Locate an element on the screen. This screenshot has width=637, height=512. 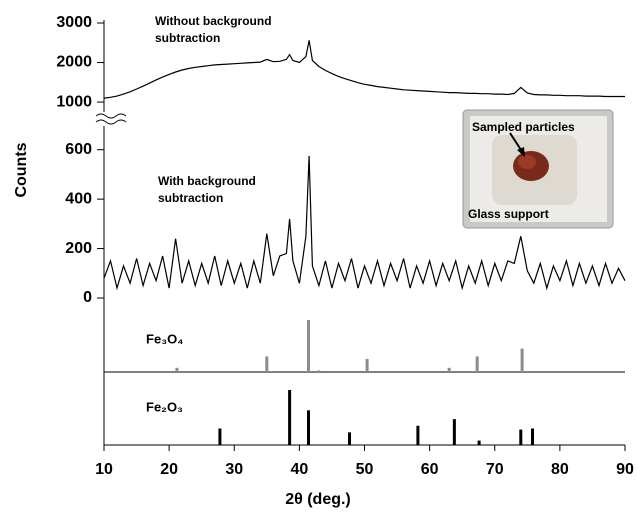
annotation: With background is located at coordinates (207, 181).